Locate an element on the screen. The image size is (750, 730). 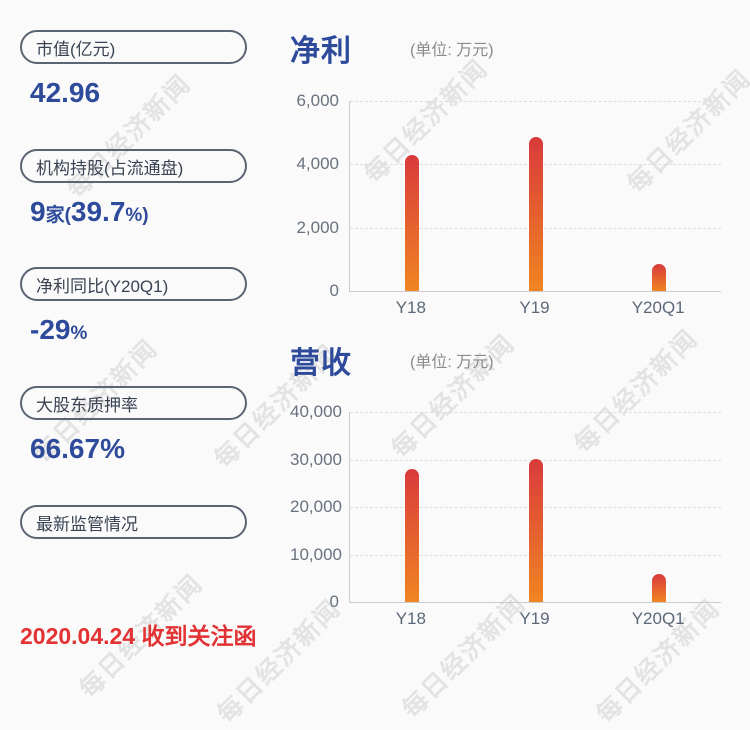
y-tick-label: 10,000 is located at coordinates (316, 554).